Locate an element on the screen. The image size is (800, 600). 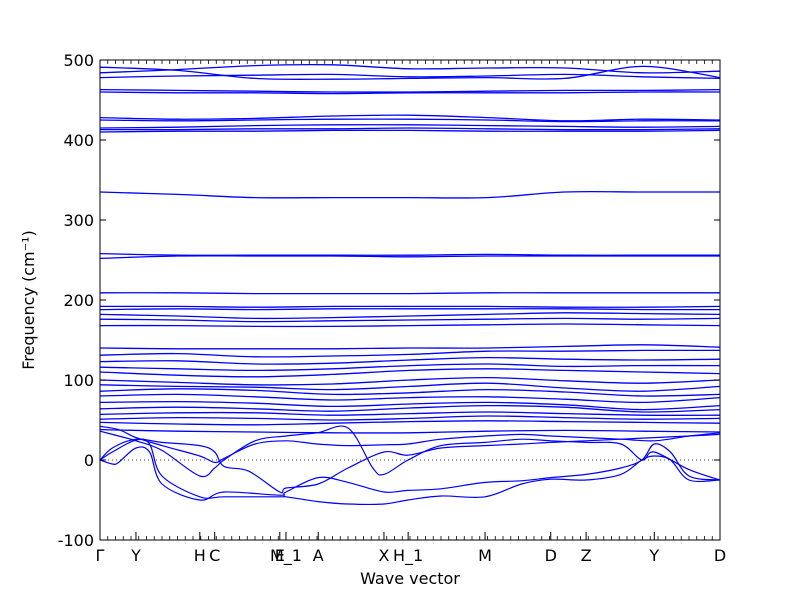
y-tick-label: 400 is located at coordinates (78, 140).